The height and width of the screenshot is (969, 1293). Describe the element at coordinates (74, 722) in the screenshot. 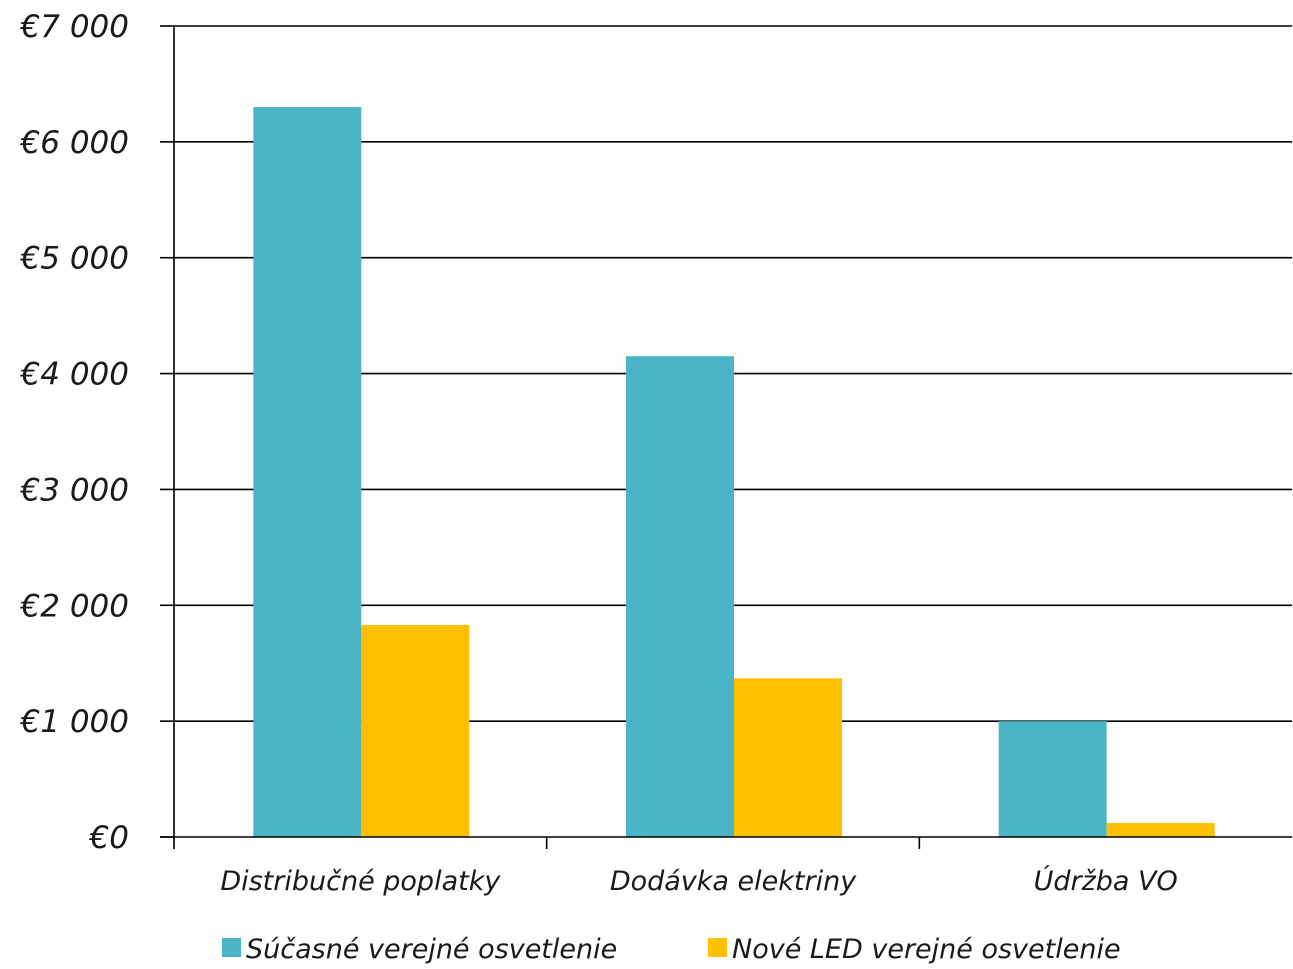

I see `y-tick-label: €1 000` at that location.